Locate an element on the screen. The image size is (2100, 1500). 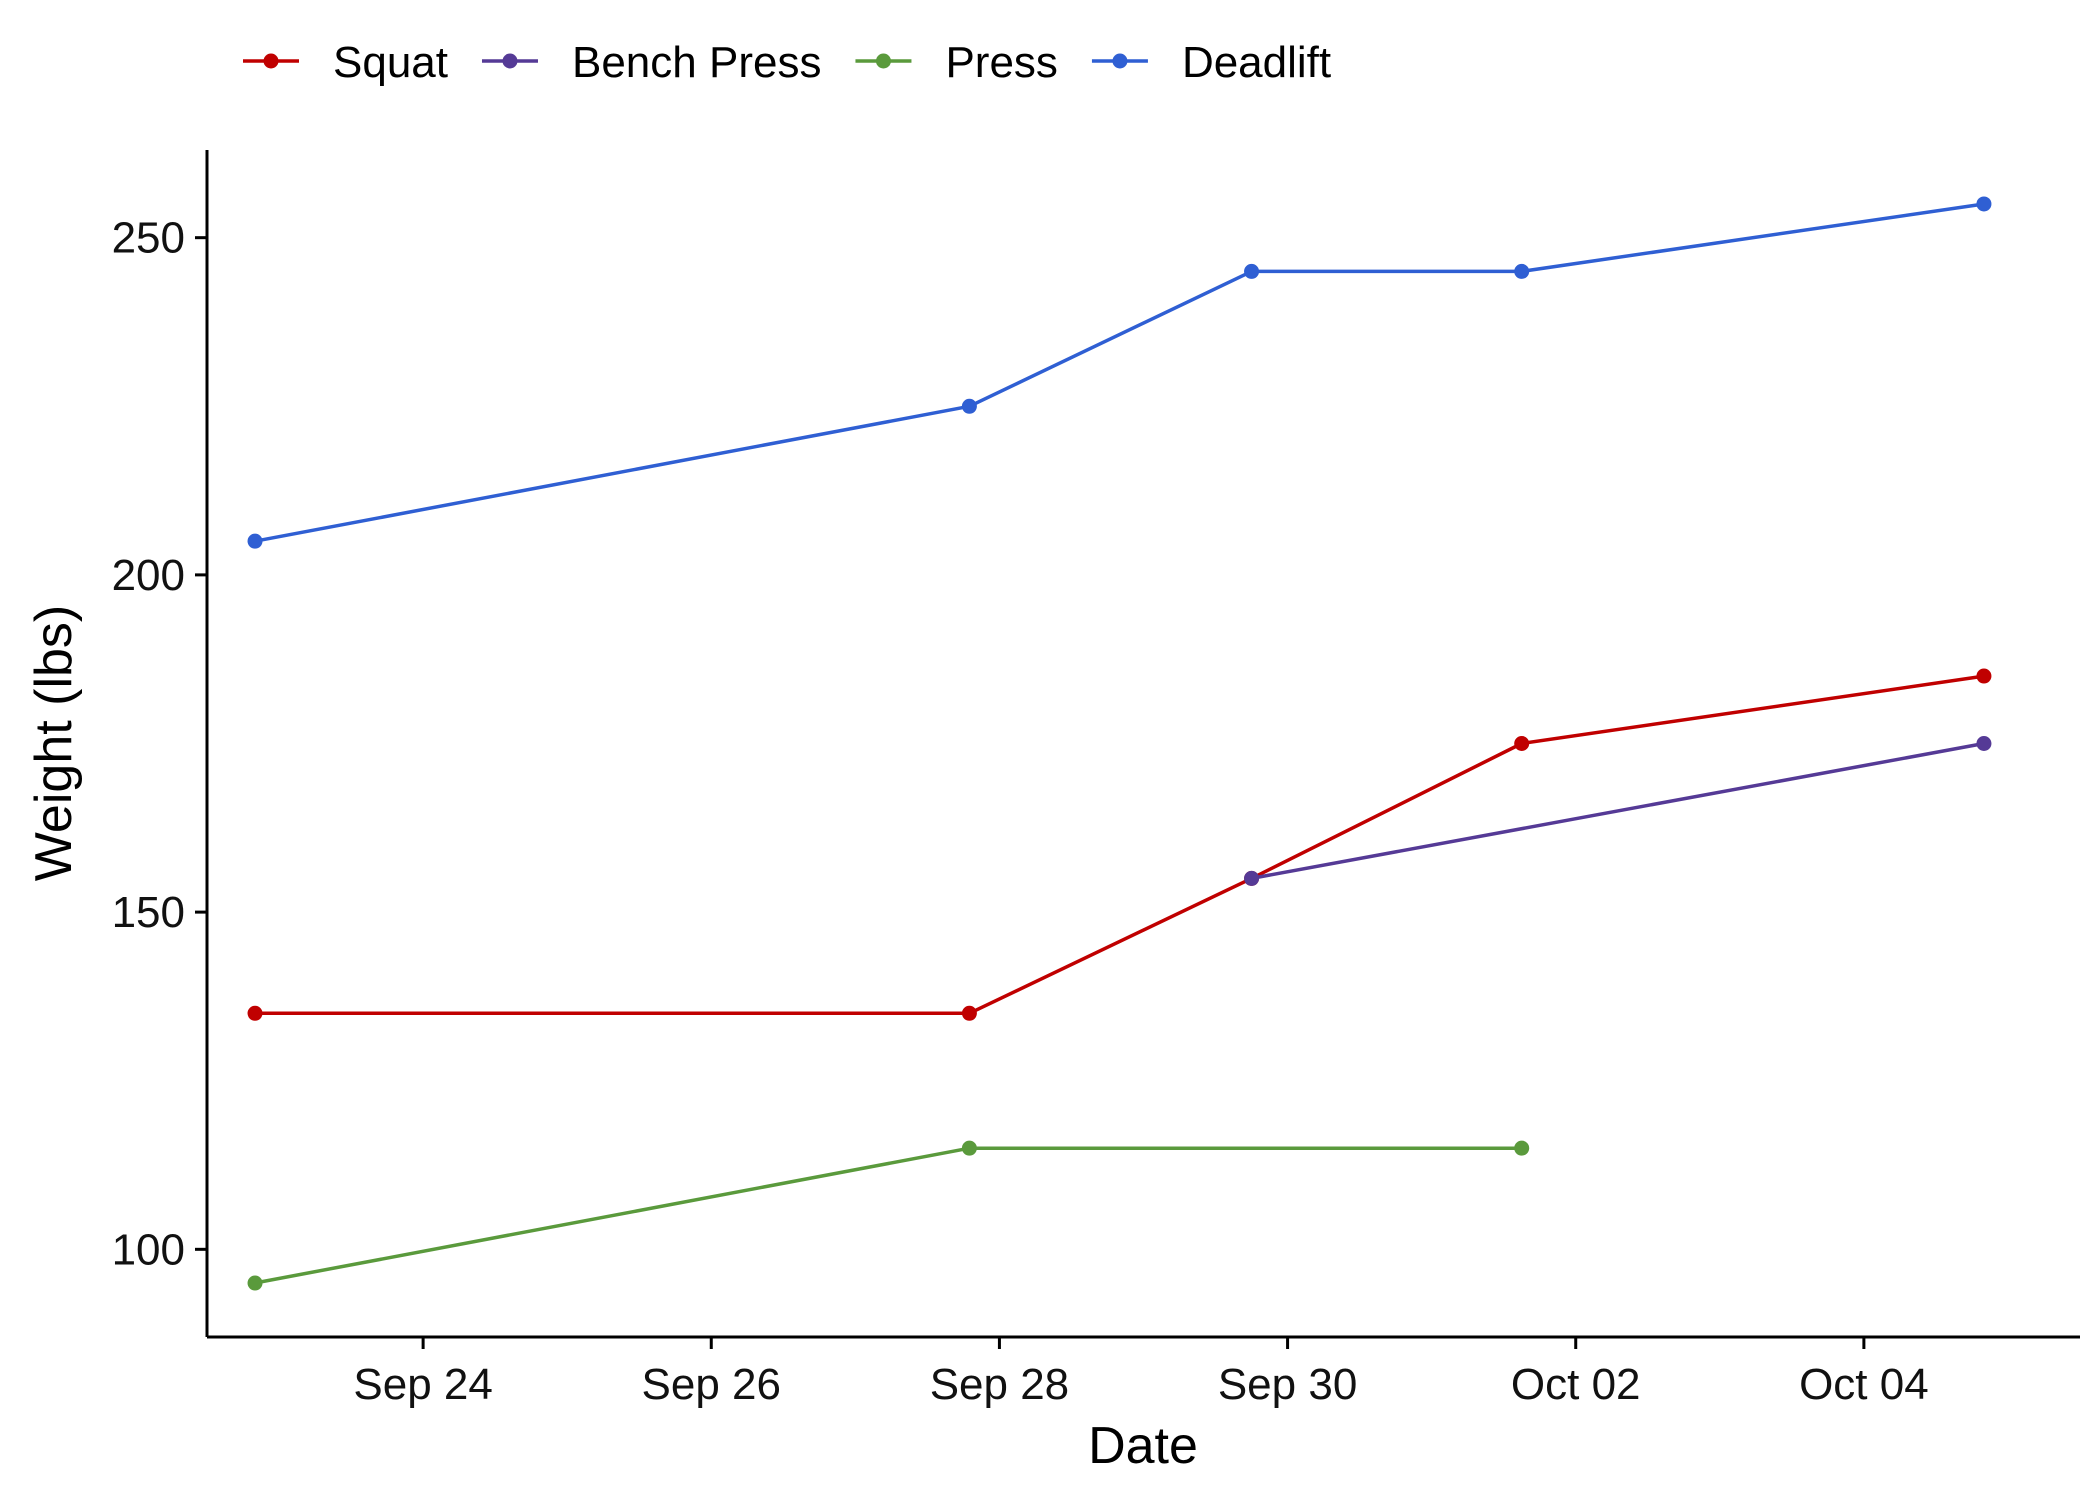
x-tick-label: Sep 24 is located at coordinates (422, 1384).